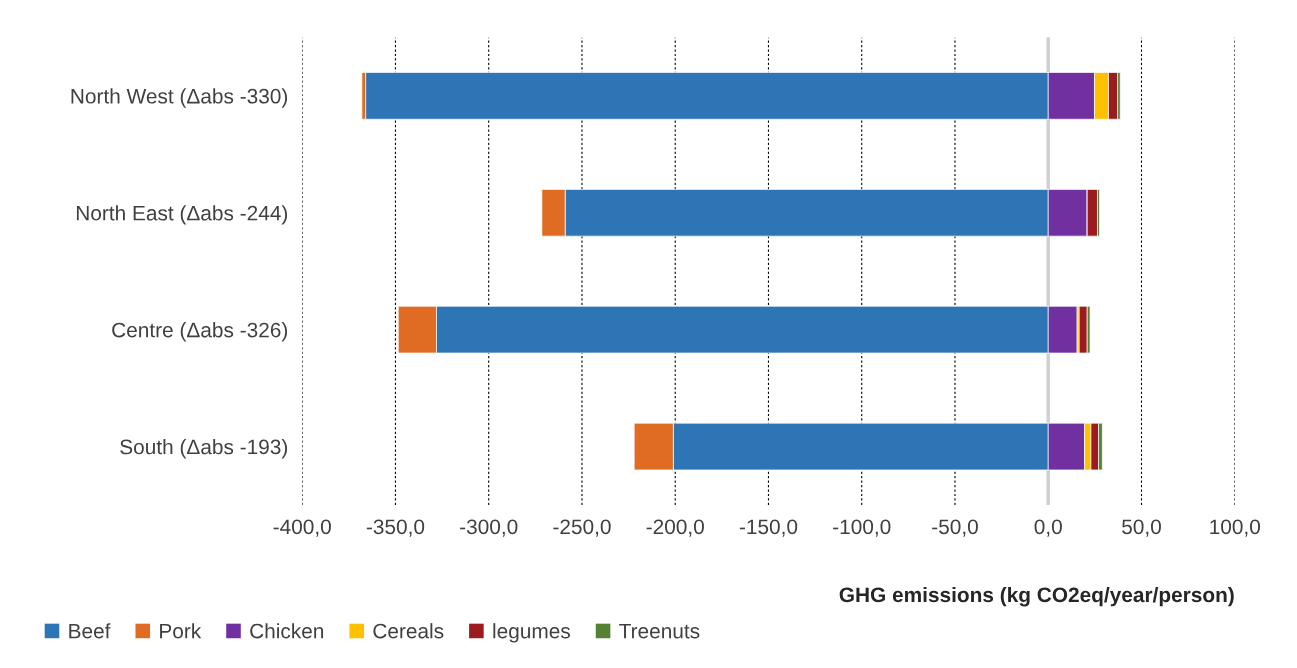 This screenshot has height=668, width=1297. I want to click on legend-label: Beef, so click(90, 631).